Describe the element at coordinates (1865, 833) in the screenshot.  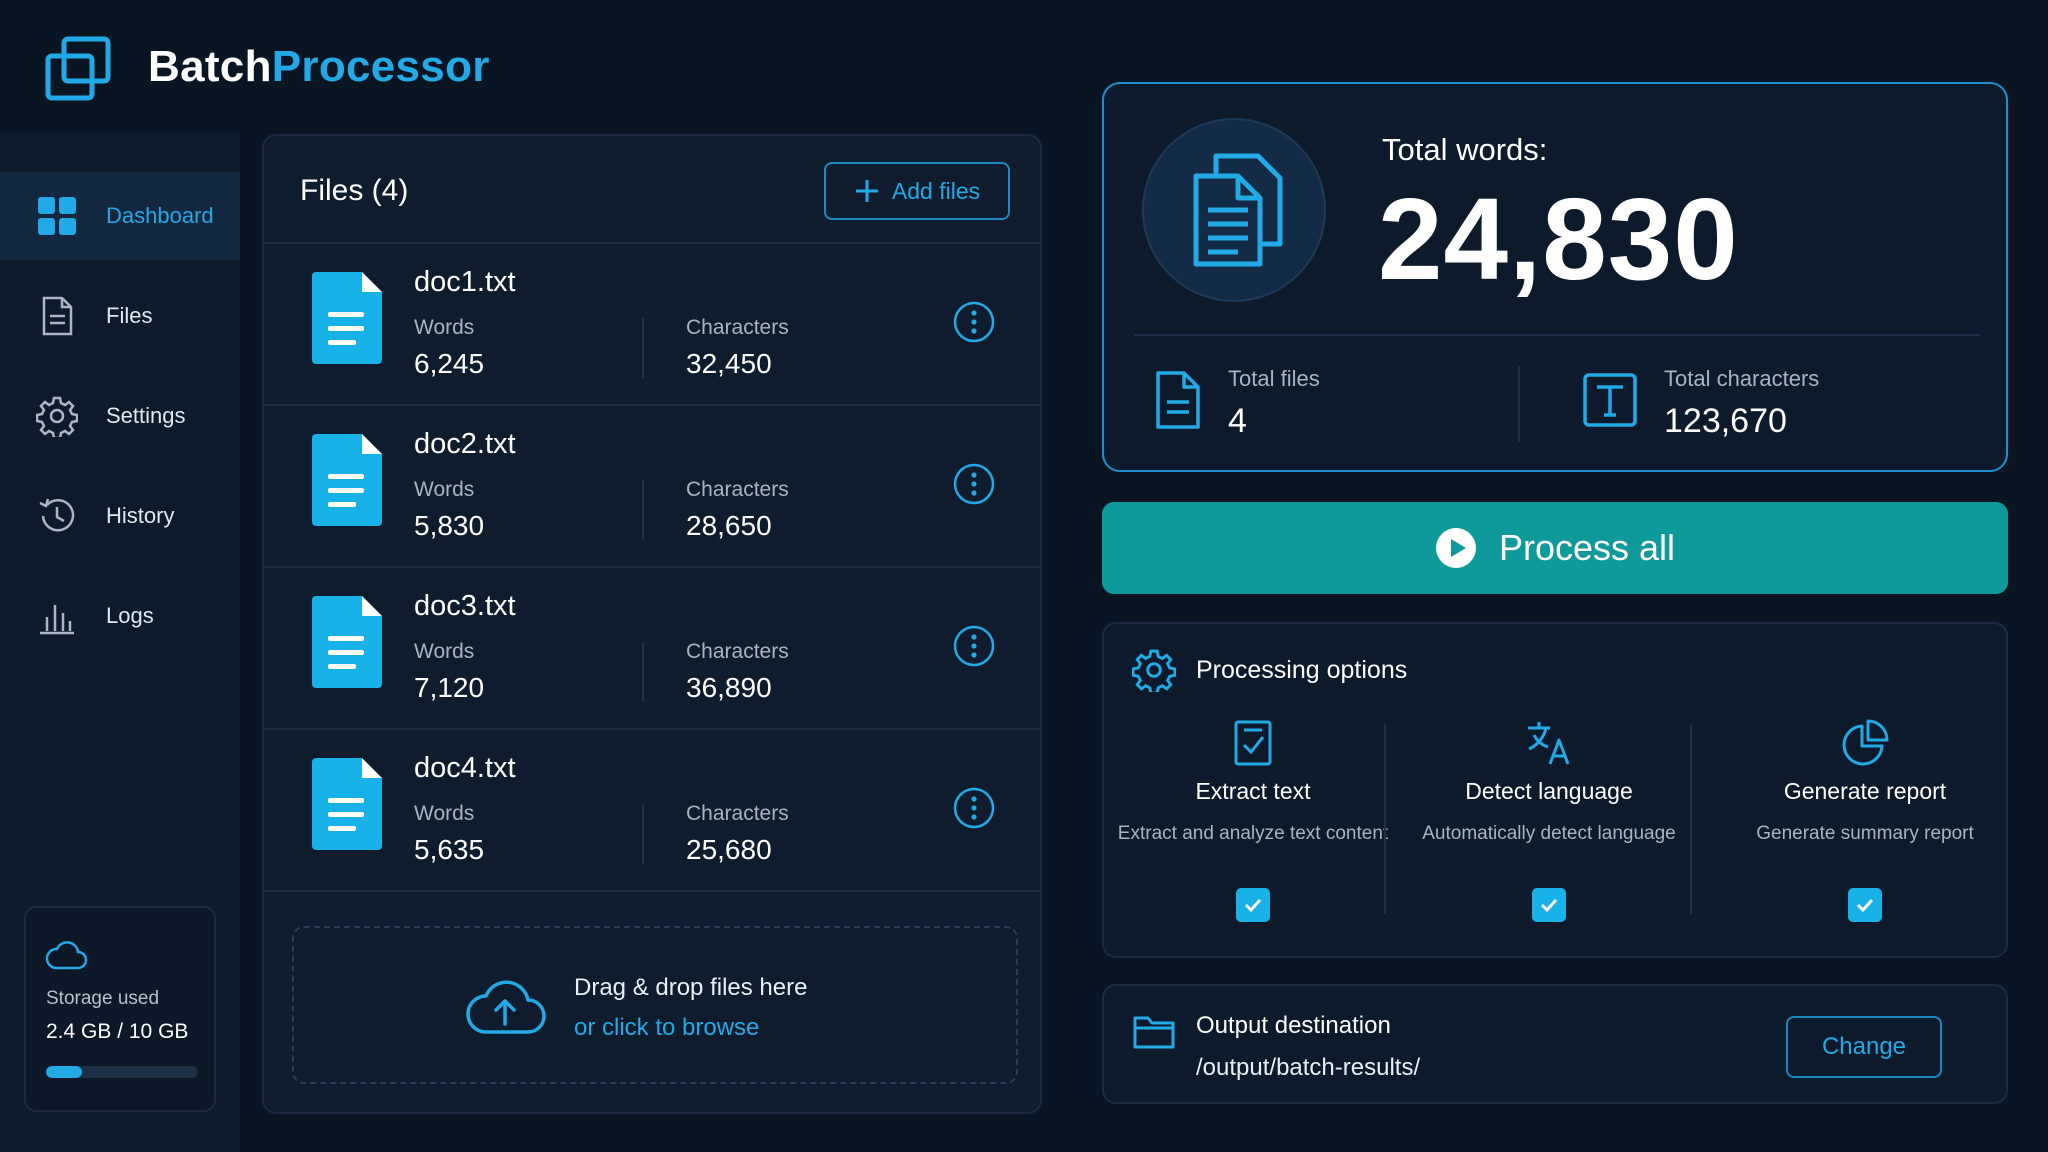
I see `option-generate-report: Generate report Generate summary report` at that location.